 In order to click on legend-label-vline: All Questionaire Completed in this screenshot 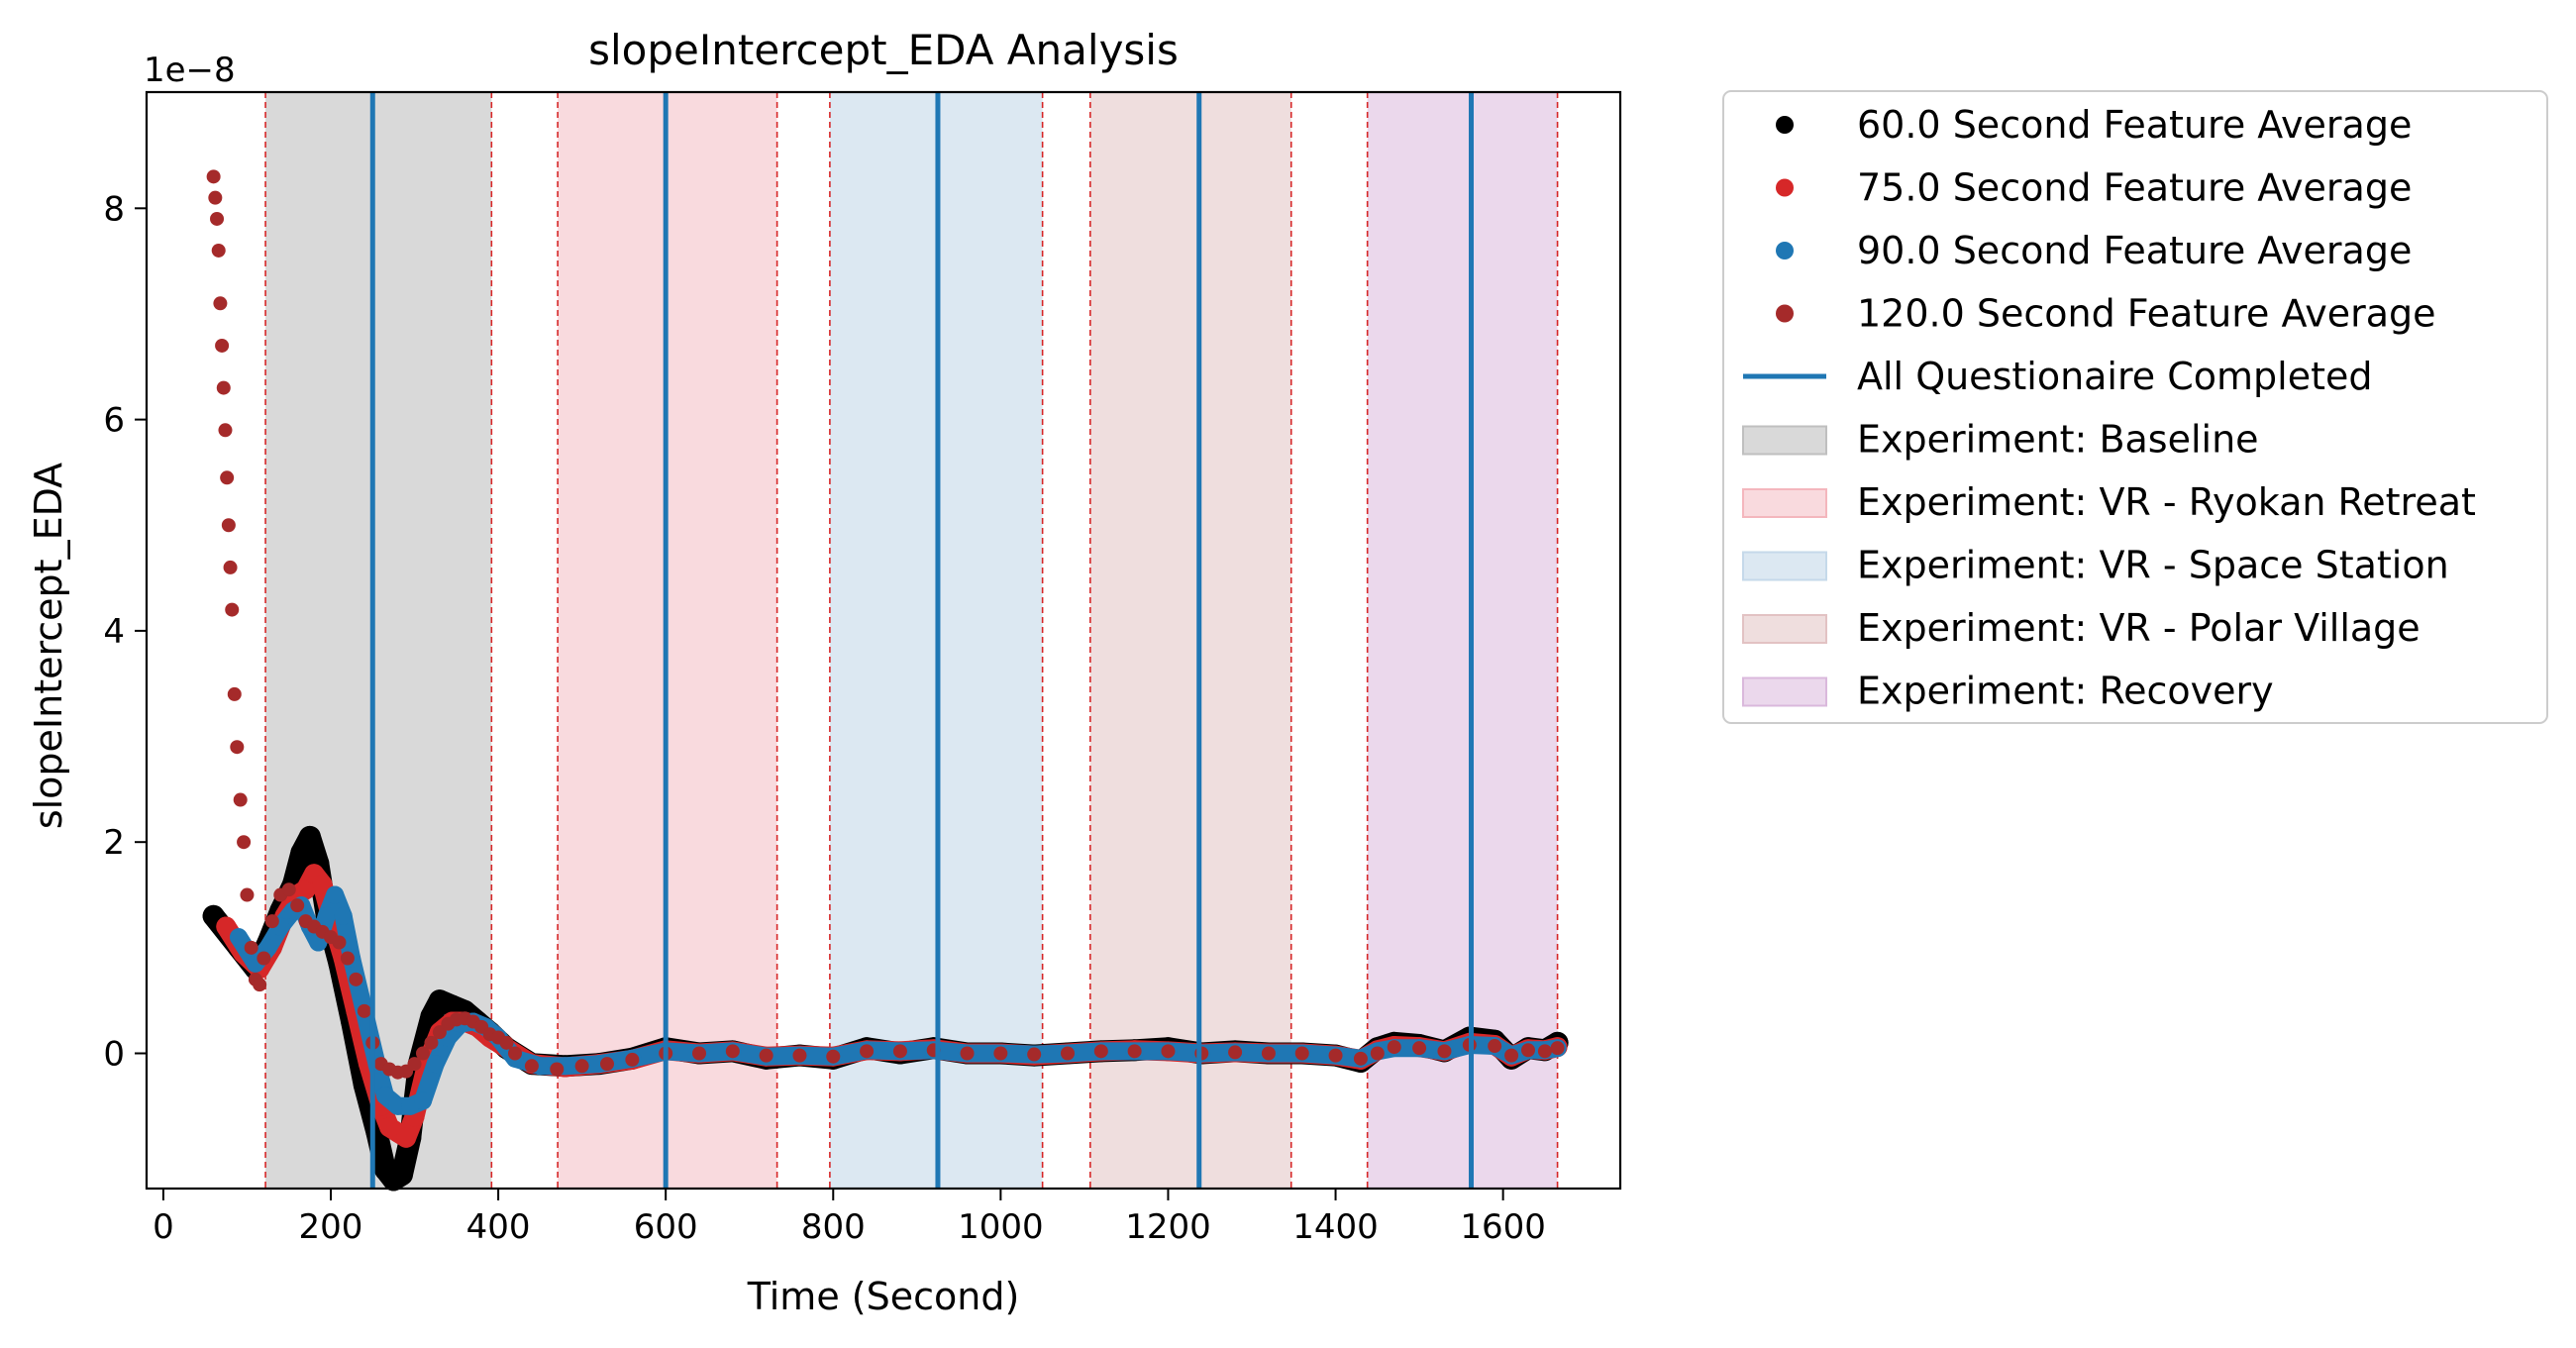, I will do `click(2115, 376)`.